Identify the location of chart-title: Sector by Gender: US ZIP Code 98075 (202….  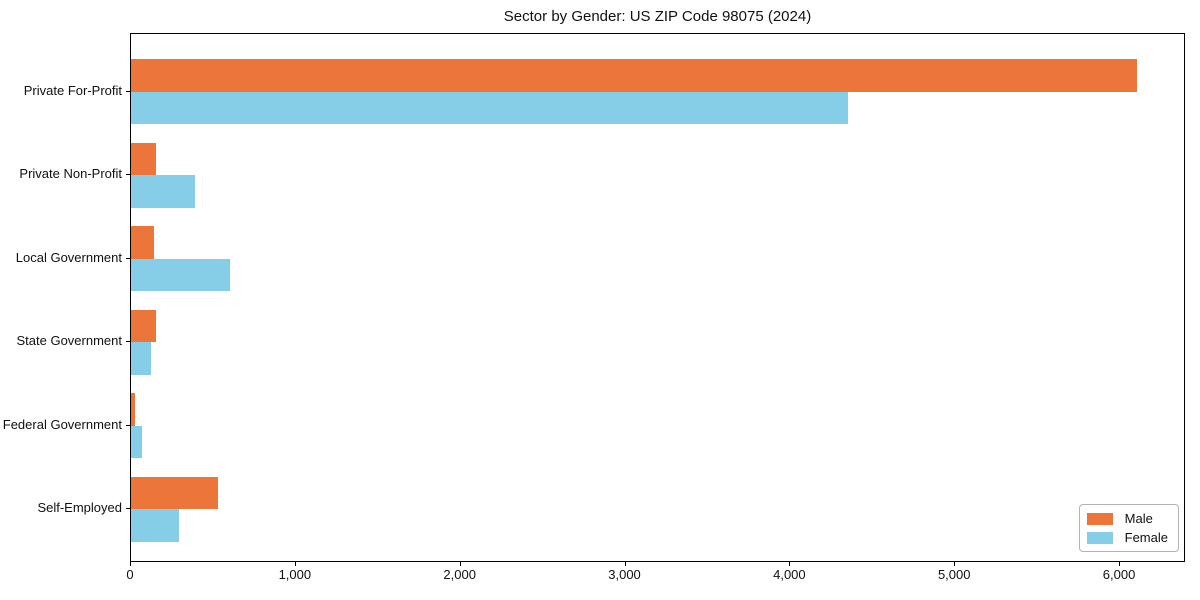
(657, 16).